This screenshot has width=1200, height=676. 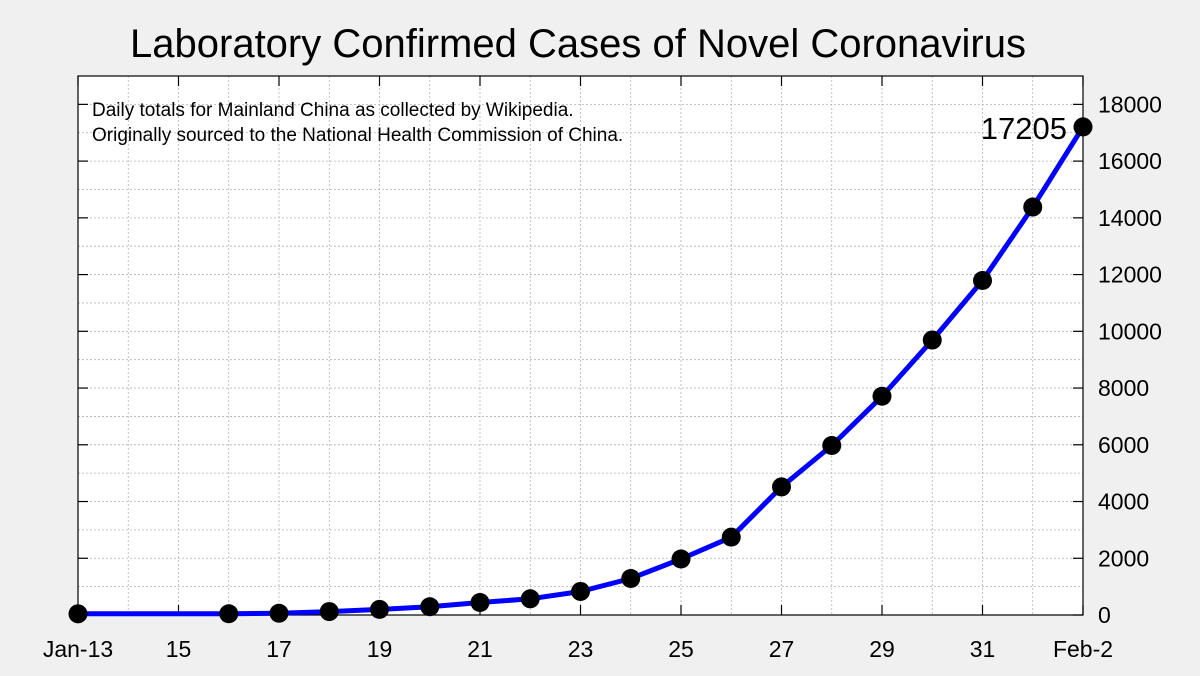 I want to click on last-value-callout: 17205, so click(x=1024, y=128).